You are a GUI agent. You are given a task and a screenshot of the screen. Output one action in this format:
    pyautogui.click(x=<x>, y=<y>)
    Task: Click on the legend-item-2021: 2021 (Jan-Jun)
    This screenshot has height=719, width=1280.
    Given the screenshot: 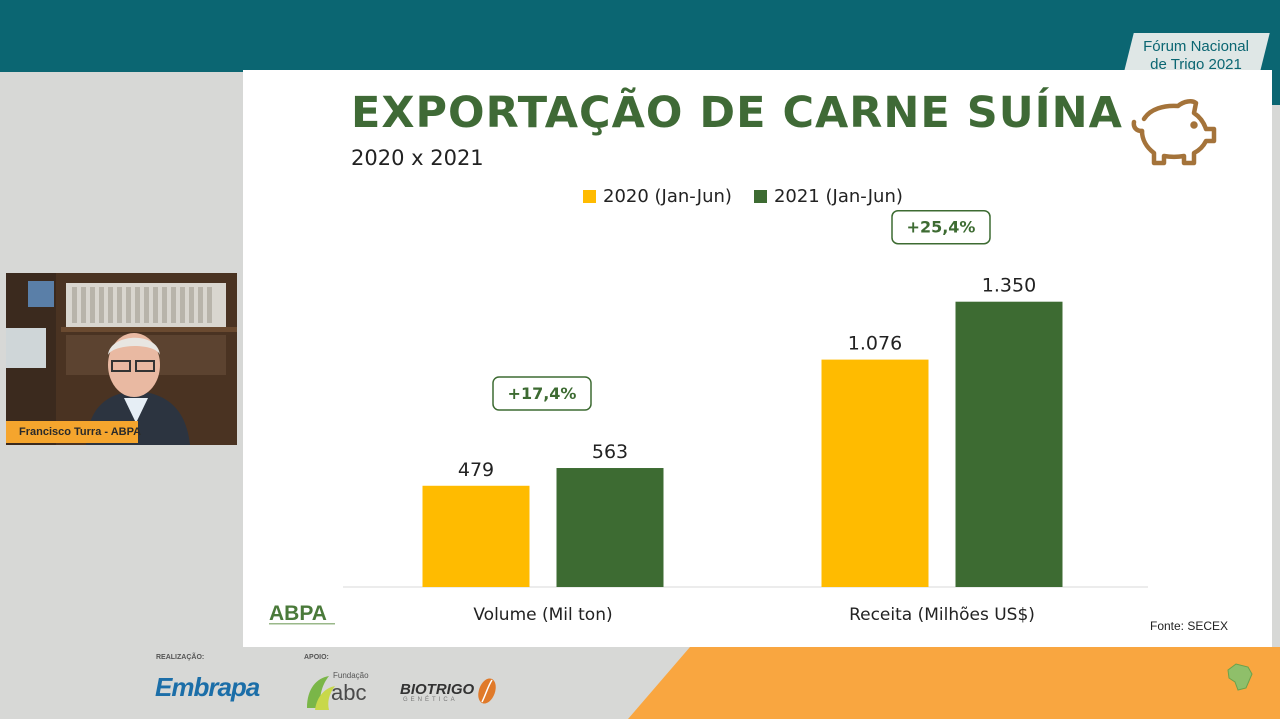 What is the action you would take?
    pyautogui.click(x=828, y=196)
    